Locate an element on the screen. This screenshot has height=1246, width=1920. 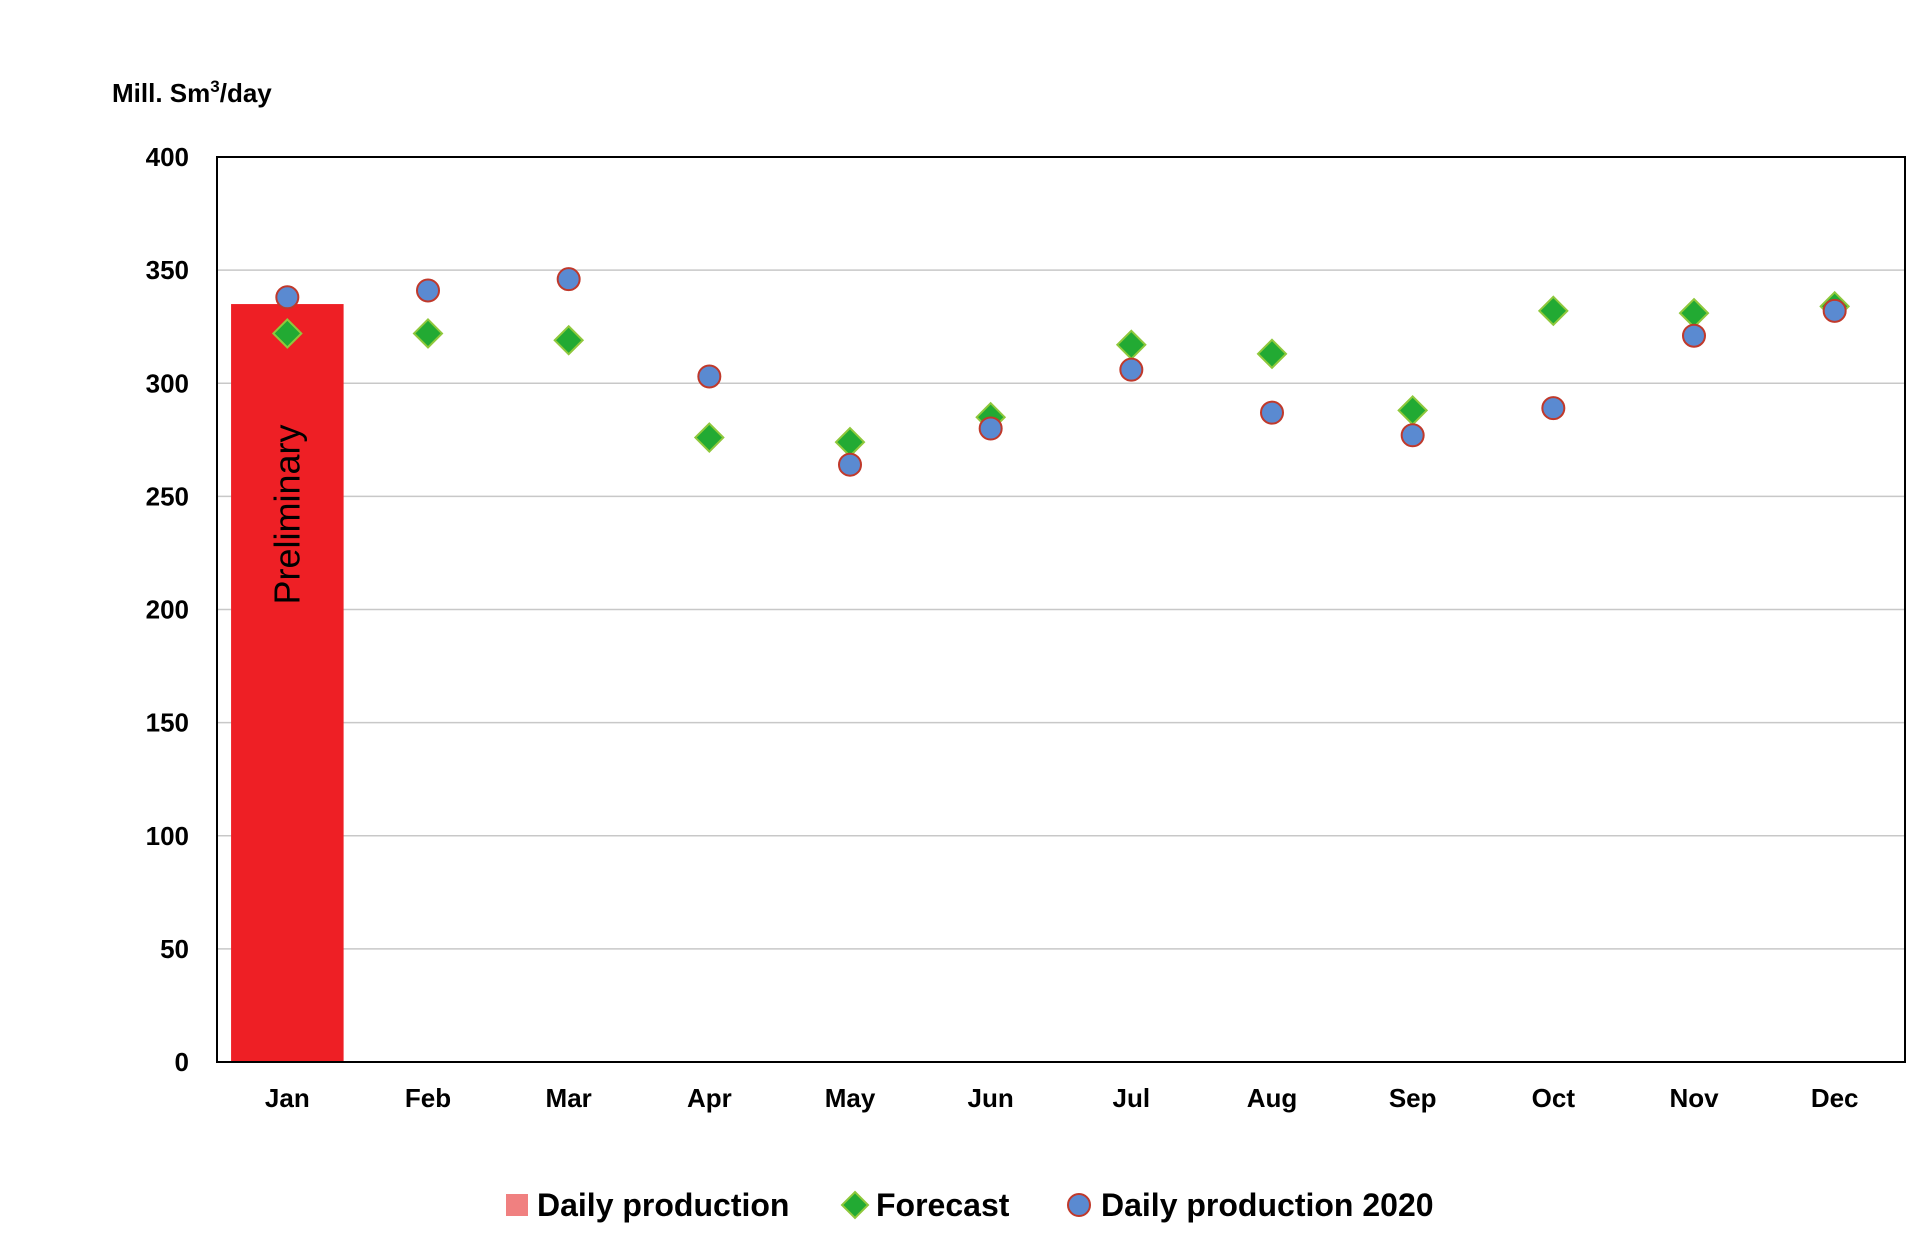
y-tick-label-150: 150 is located at coordinates (167, 723).